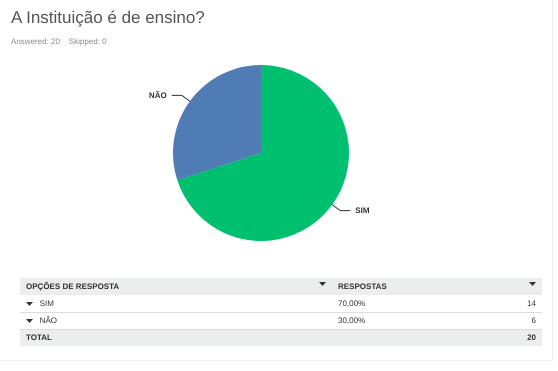 This screenshot has width=558, height=371. I want to click on category-label: SIM, so click(47, 303).